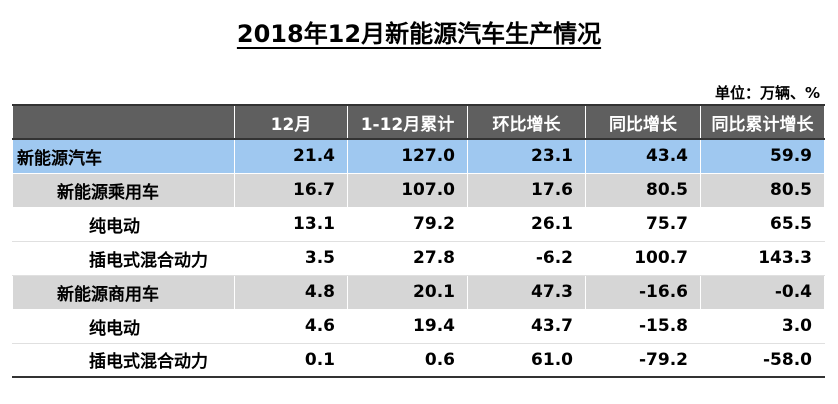 This screenshot has height=404, width=838. I want to click on table-cell: -58.0, so click(762, 360).